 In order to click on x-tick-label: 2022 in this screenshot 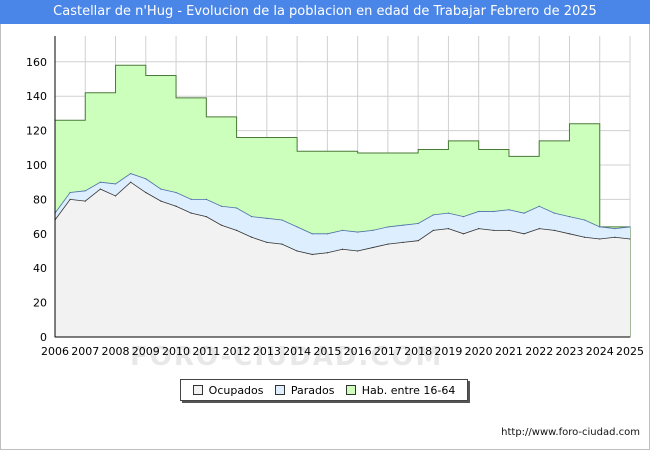, I will do `click(539, 351)`.